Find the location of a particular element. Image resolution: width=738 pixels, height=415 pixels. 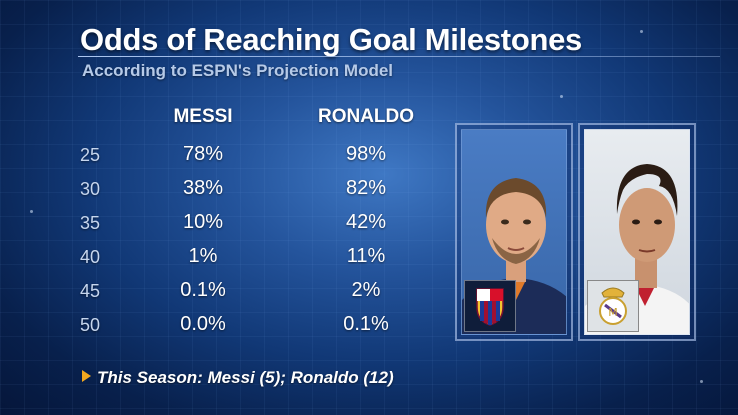

messi-odds: 10% is located at coordinates (203, 222).